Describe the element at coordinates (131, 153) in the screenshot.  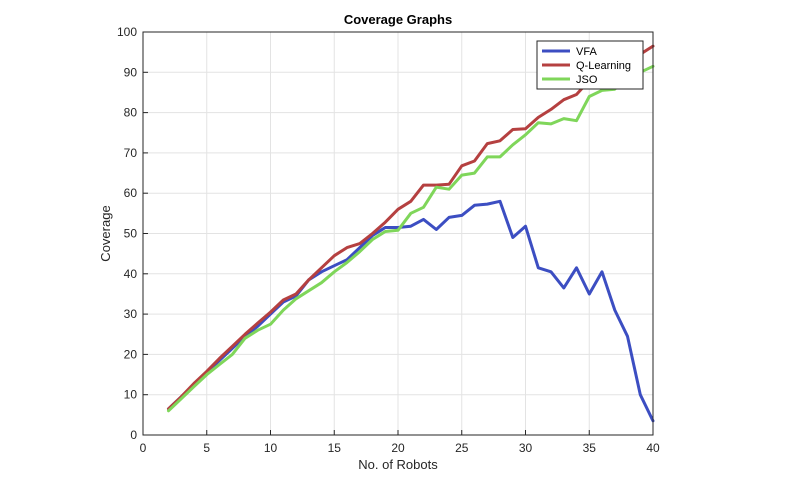
I see `y-tick-label: 70` at that location.